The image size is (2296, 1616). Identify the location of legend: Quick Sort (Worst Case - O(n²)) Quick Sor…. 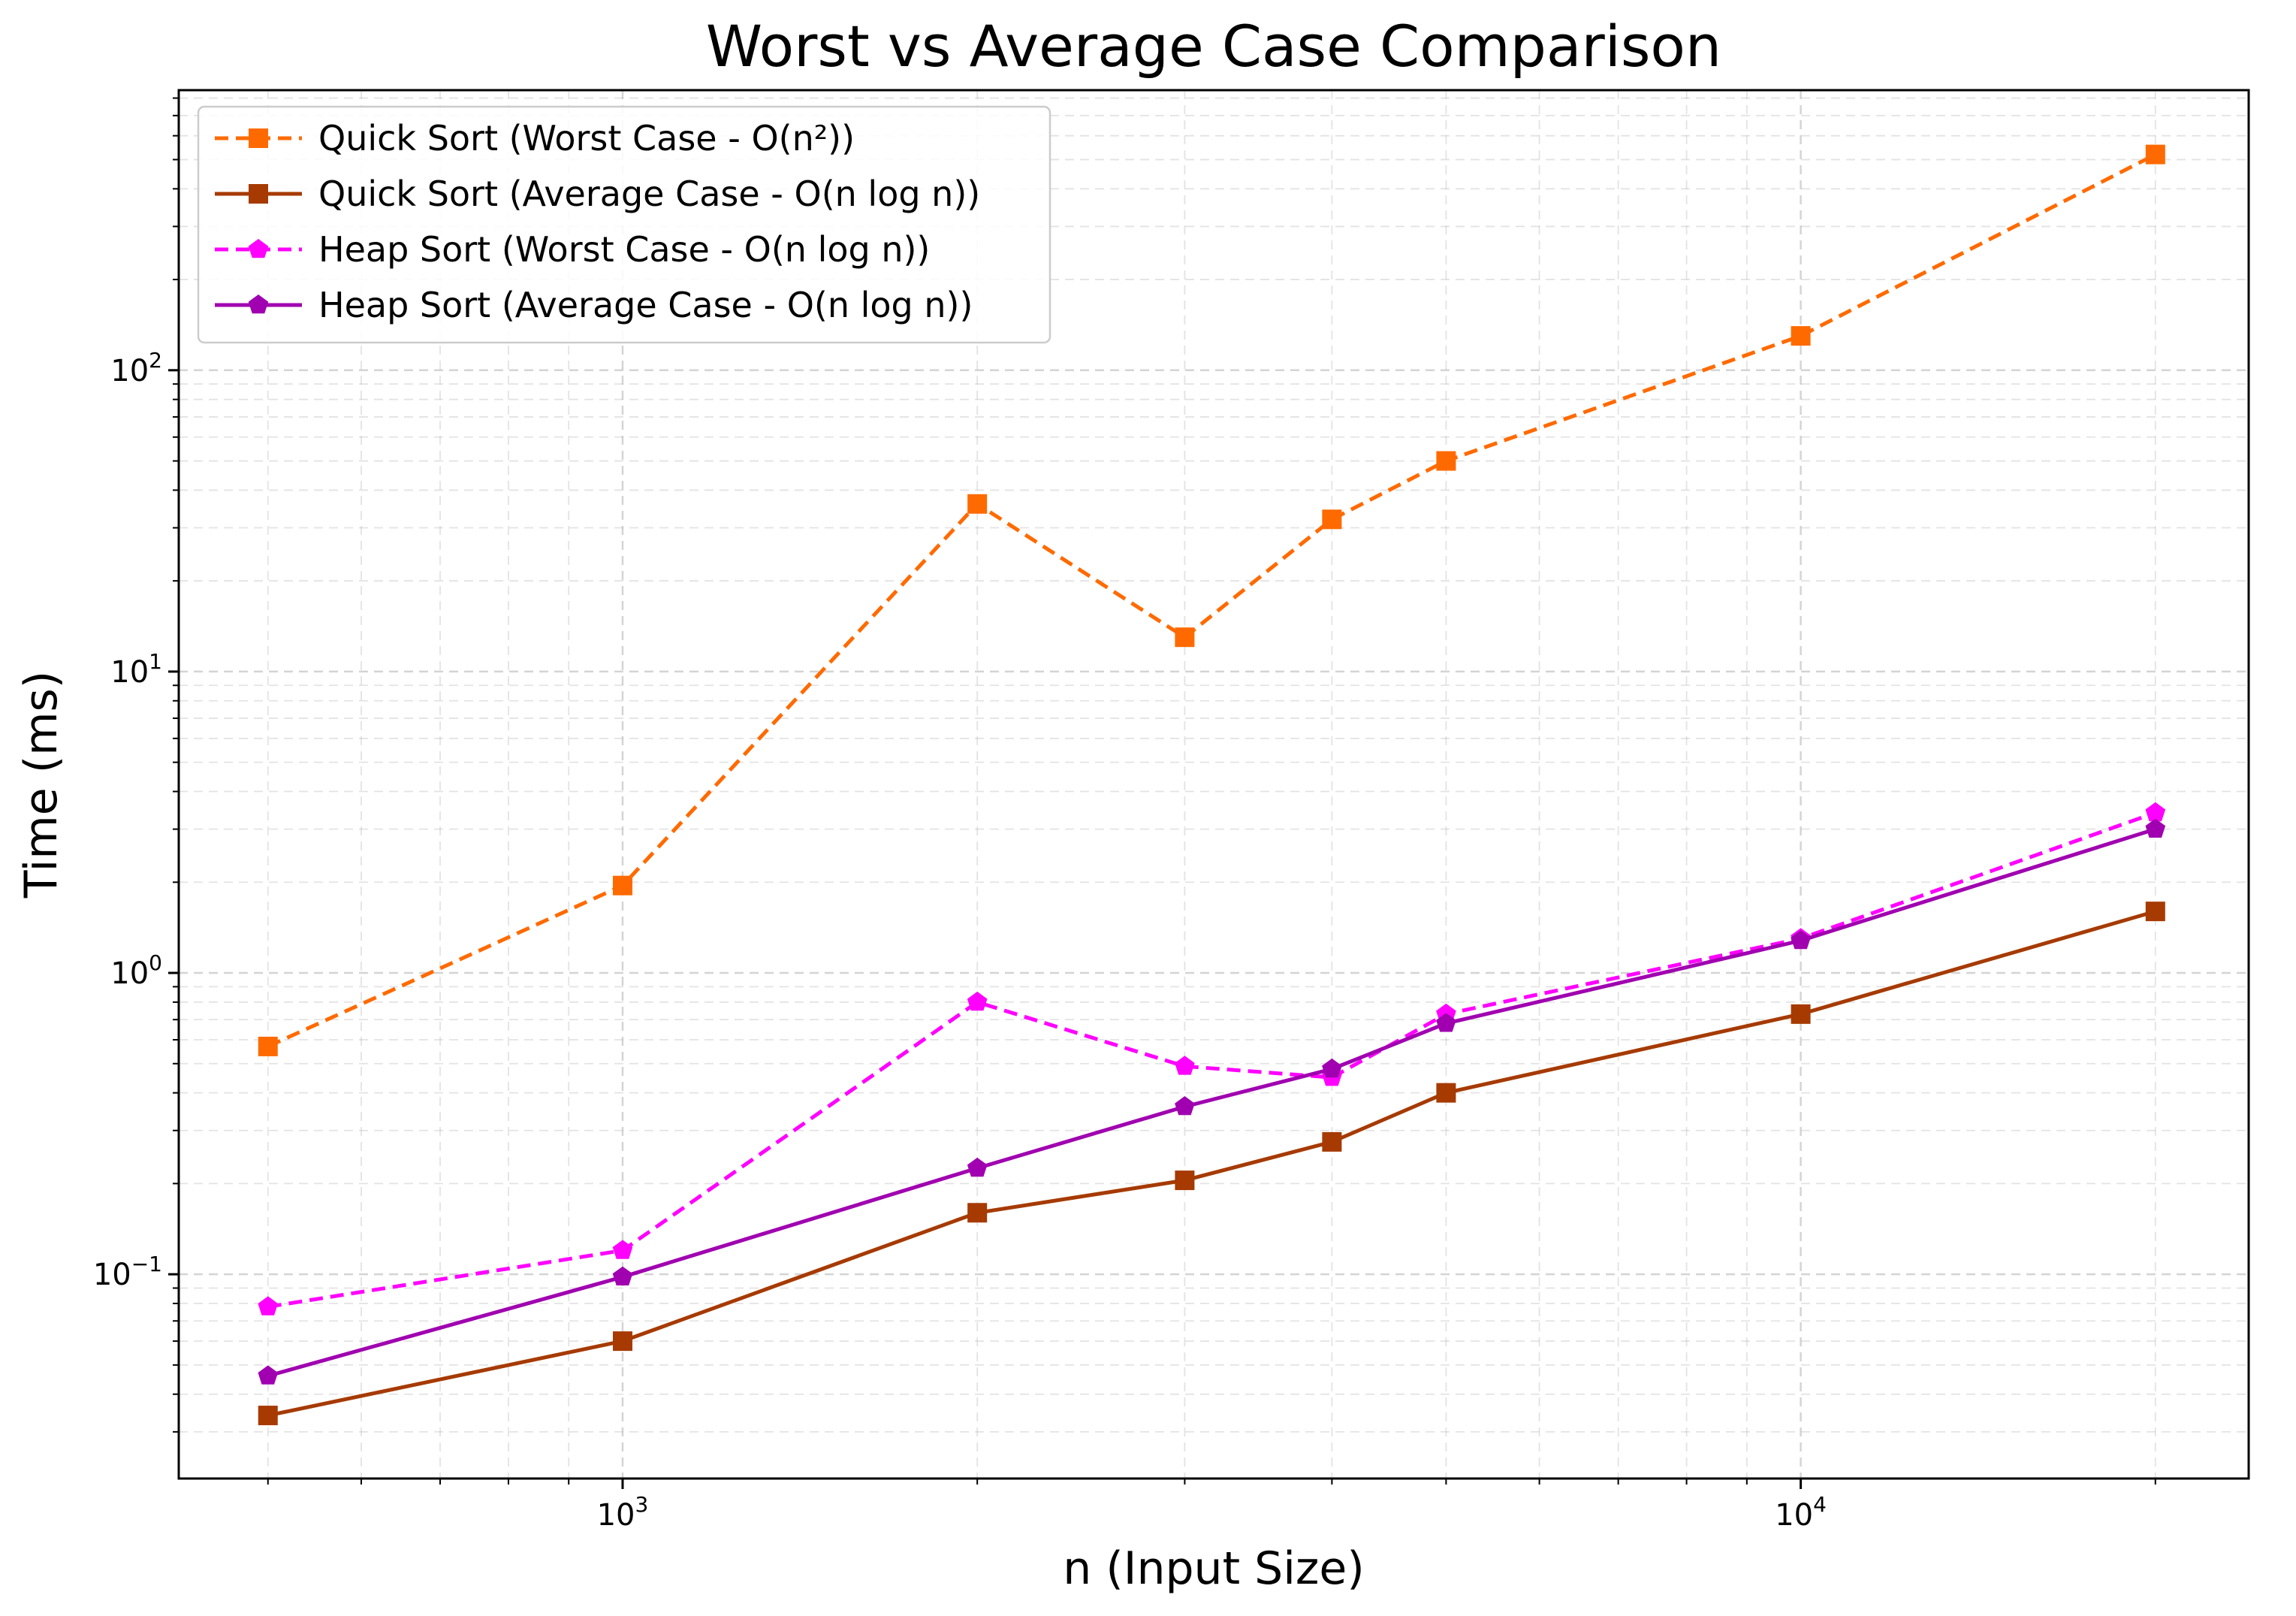
(624, 224).